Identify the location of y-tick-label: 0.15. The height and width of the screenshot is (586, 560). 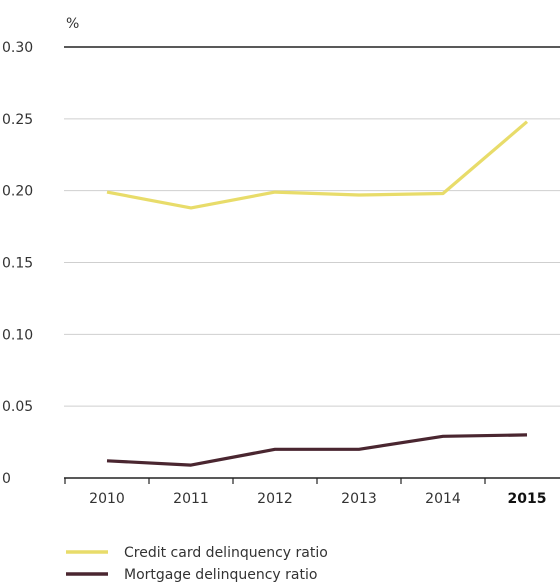
(17, 264).